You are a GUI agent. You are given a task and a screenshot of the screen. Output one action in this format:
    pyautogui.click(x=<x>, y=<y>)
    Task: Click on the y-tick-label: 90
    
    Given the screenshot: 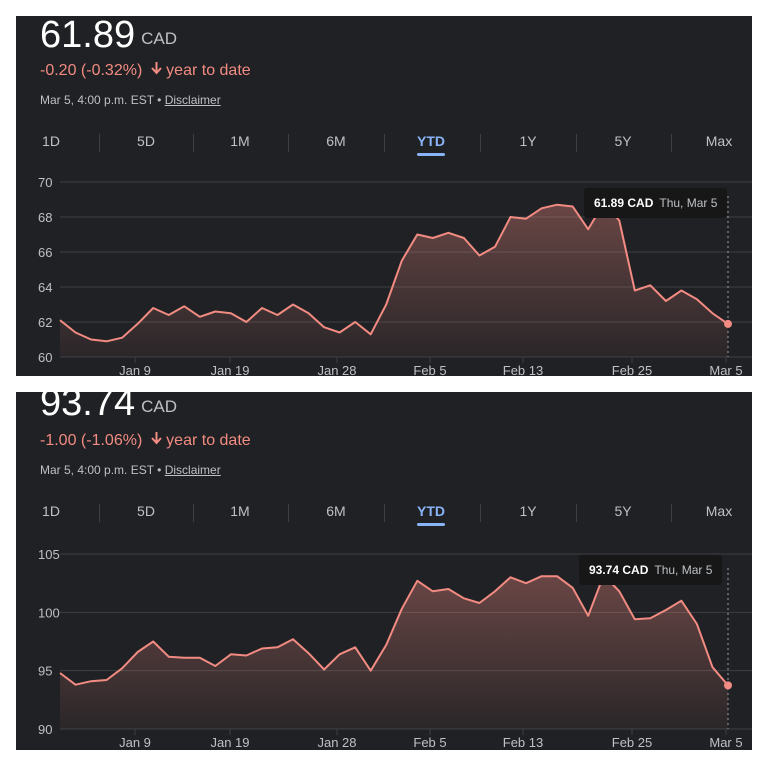 What is the action you would take?
    pyautogui.click(x=45, y=729)
    